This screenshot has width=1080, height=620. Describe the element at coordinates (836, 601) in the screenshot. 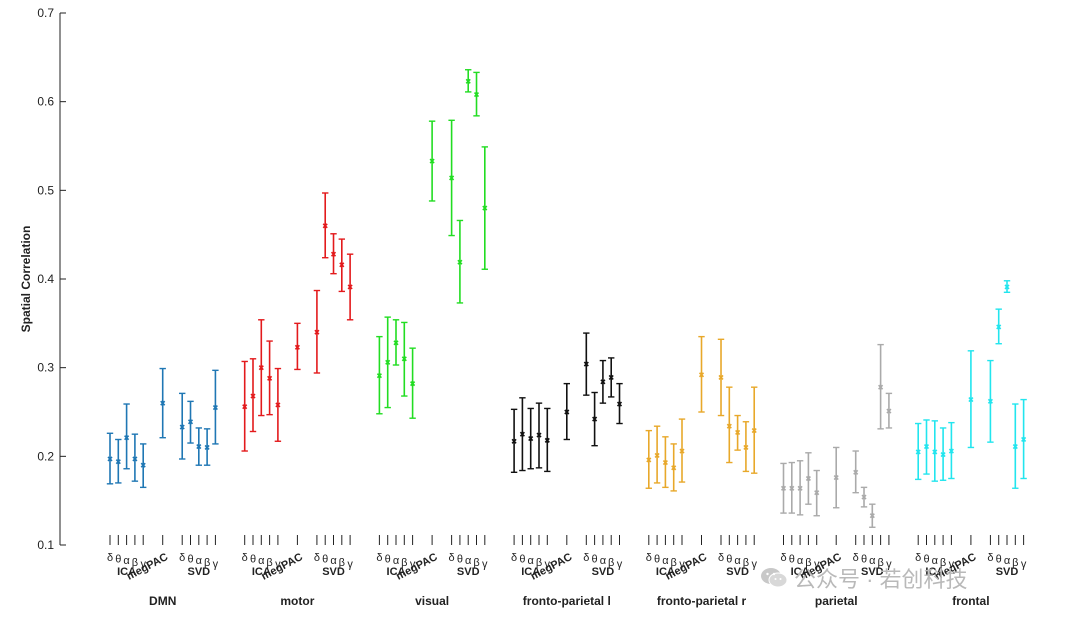

I see `network-label: parietal` at that location.